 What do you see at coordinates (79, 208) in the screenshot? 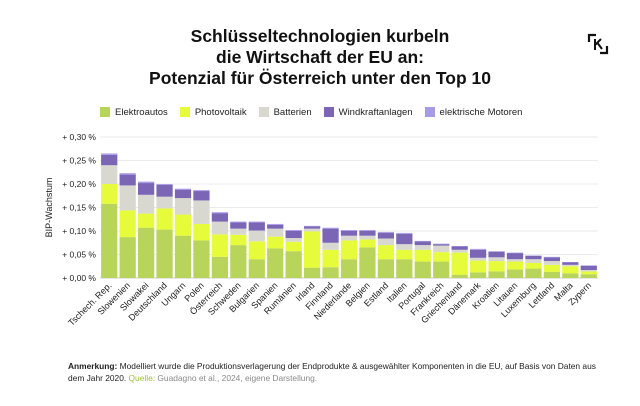
I see `y-tick-label: + 0,15 %` at bounding box center [79, 208].